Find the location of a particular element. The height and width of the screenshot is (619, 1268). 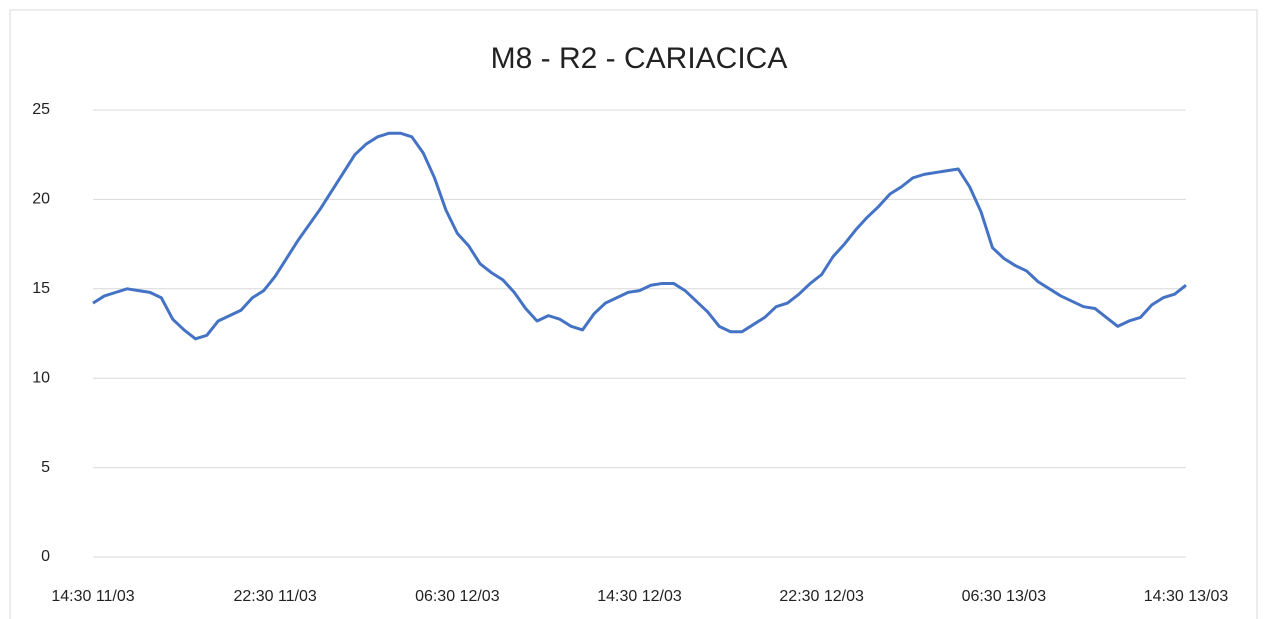

x-tick-label: 06:30 13/03 is located at coordinates (1004, 596).